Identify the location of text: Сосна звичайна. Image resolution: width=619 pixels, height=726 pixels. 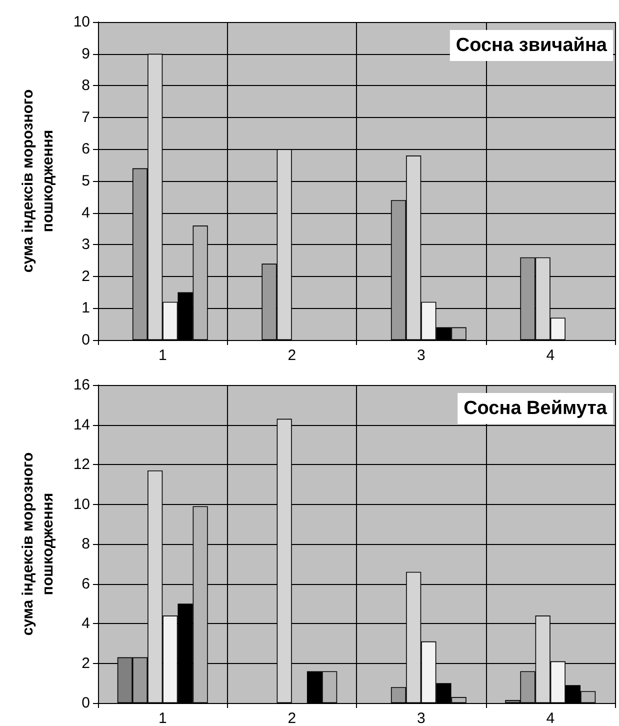
(532, 45).